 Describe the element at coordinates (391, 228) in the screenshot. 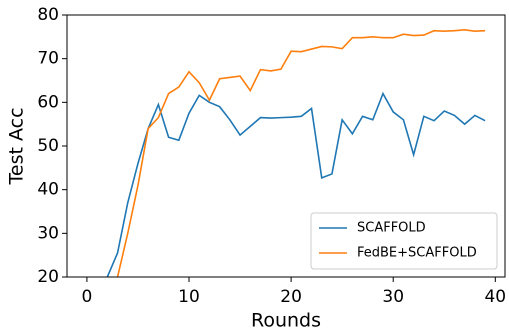

I see `legend-label: SCAFFOLD` at that location.